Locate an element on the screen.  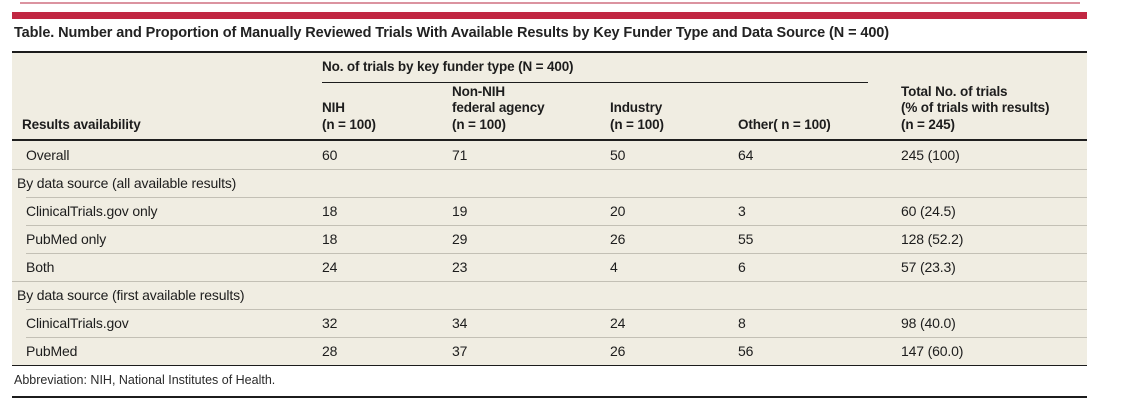
cell-other: 56 is located at coordinates (746, 351).